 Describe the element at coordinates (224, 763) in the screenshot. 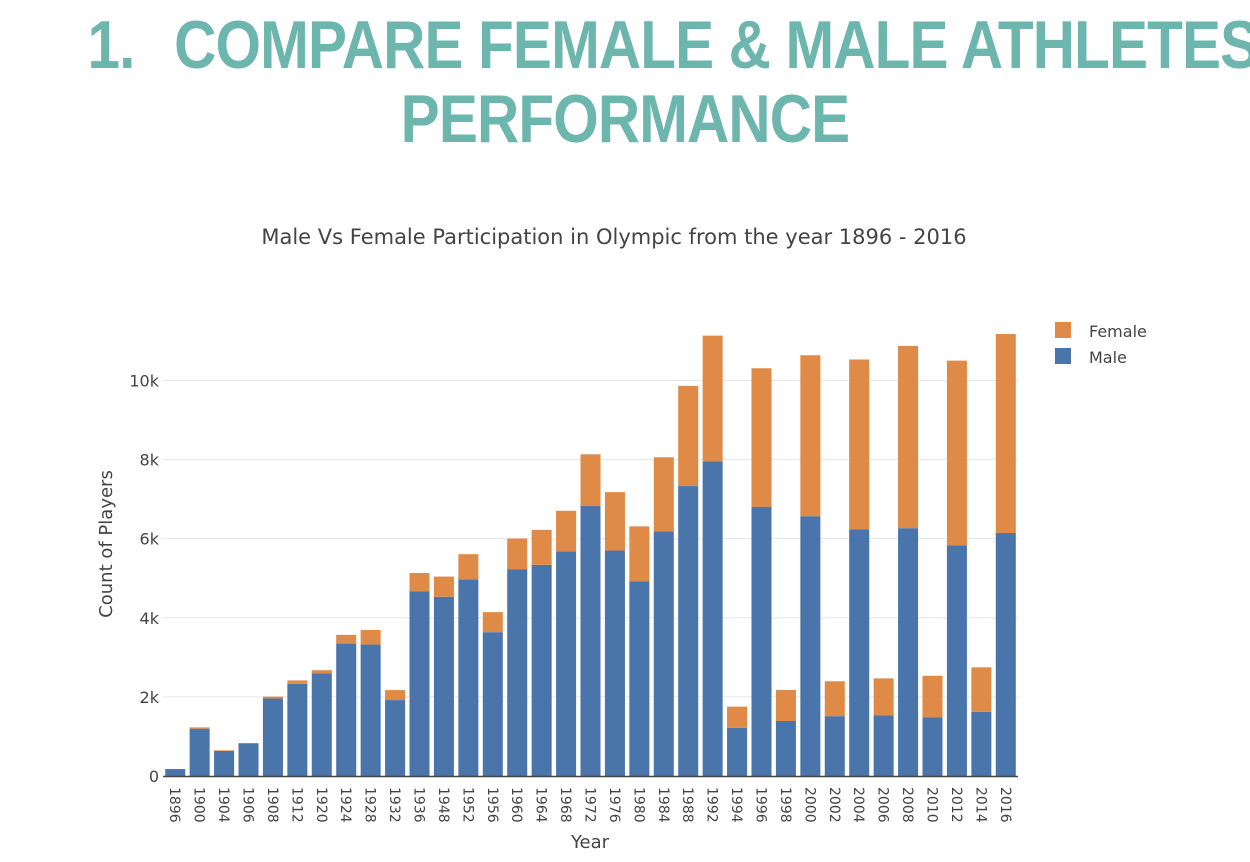

I see `bar-male-1904` at that location.